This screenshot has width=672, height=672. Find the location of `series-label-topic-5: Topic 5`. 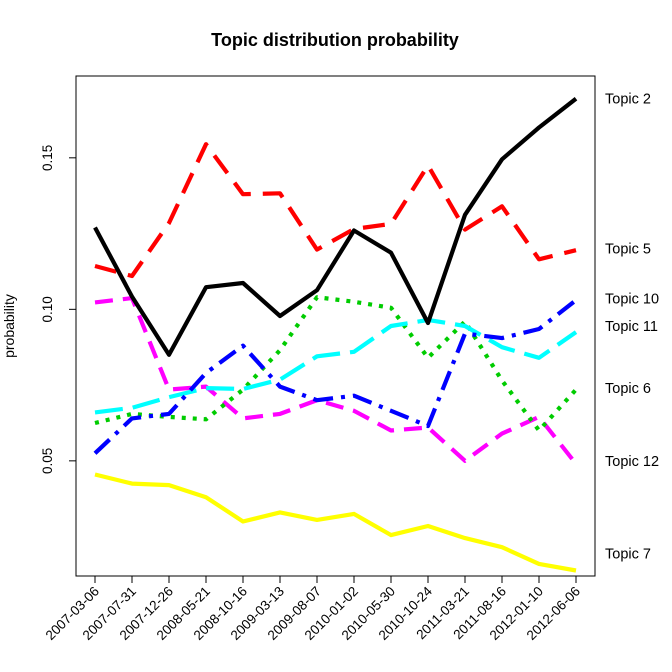

series-label-topic-5: Topic 5 is located at coordinates (628, 250).